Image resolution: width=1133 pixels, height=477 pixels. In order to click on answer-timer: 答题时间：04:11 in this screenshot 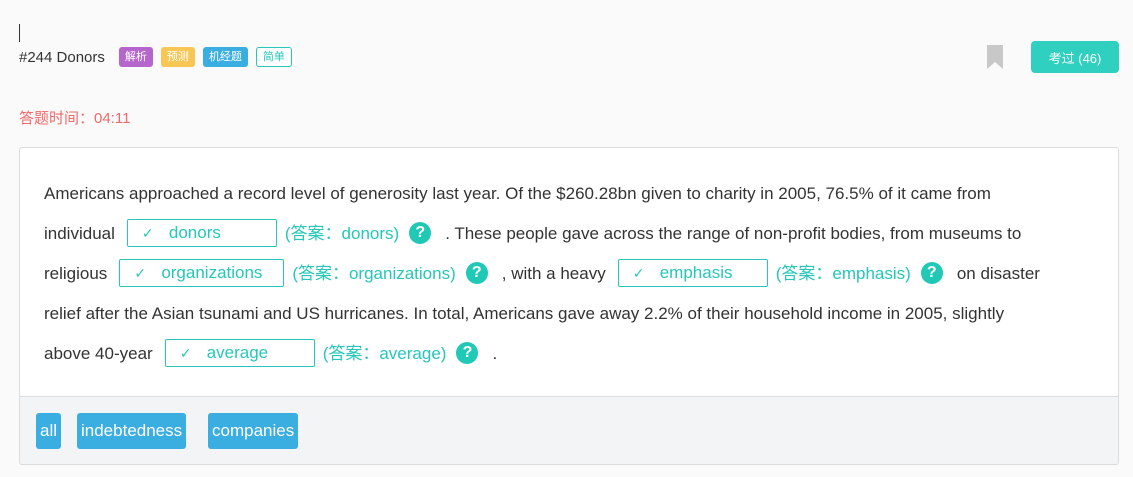, I will do `click(74, 117)`.